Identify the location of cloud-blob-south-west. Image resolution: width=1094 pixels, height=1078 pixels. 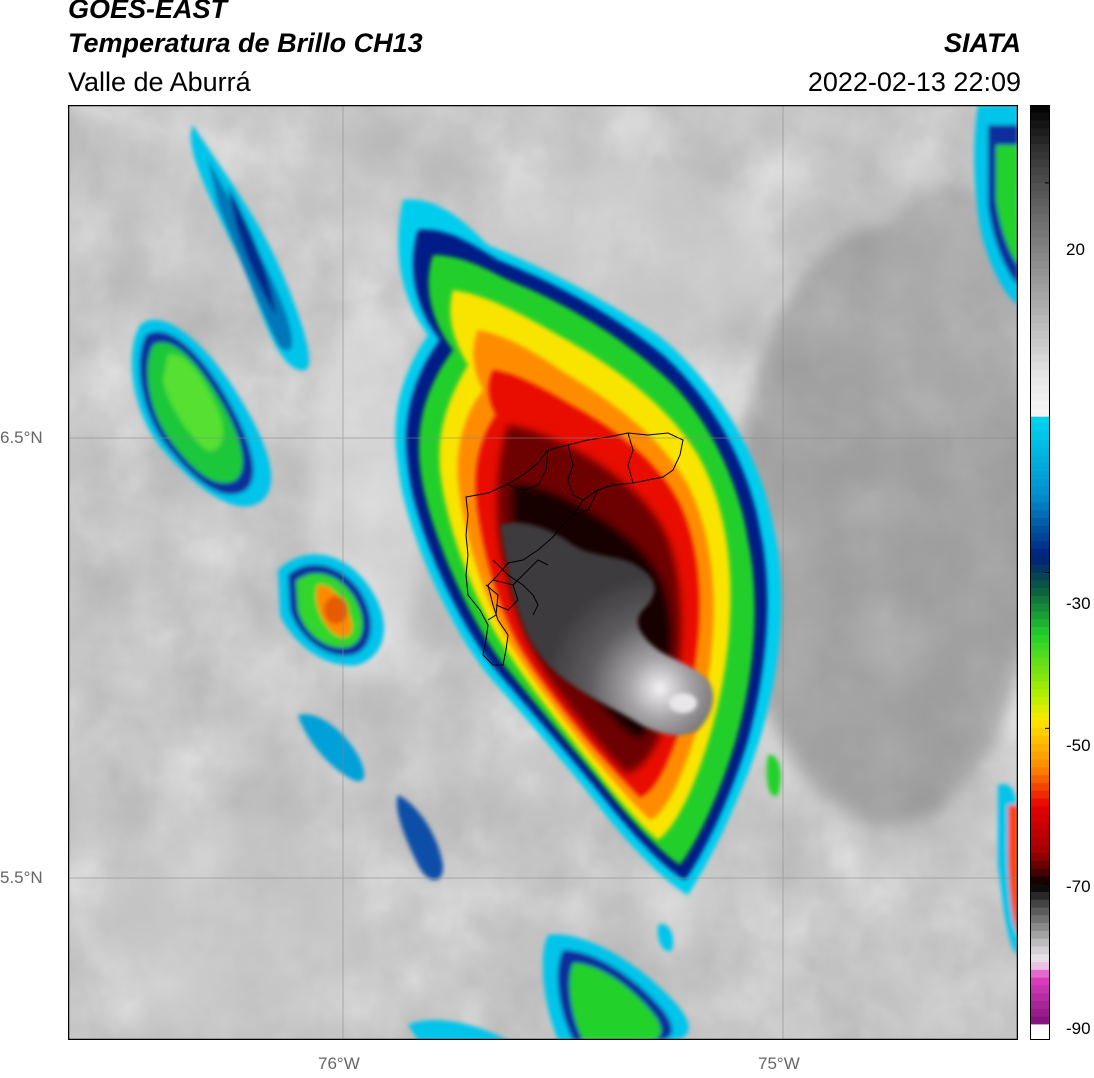
(331, 610).